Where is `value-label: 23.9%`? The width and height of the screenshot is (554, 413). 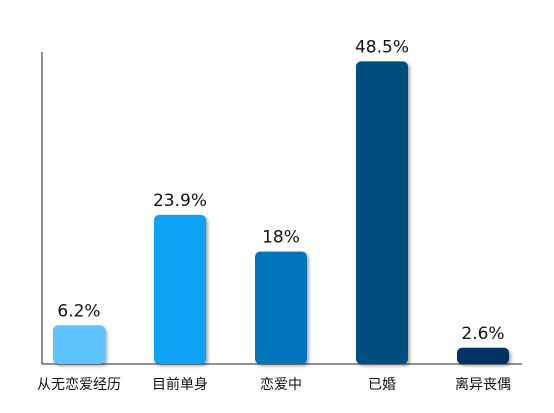 value-label: 23.9% is located at coordinates (180, 201).